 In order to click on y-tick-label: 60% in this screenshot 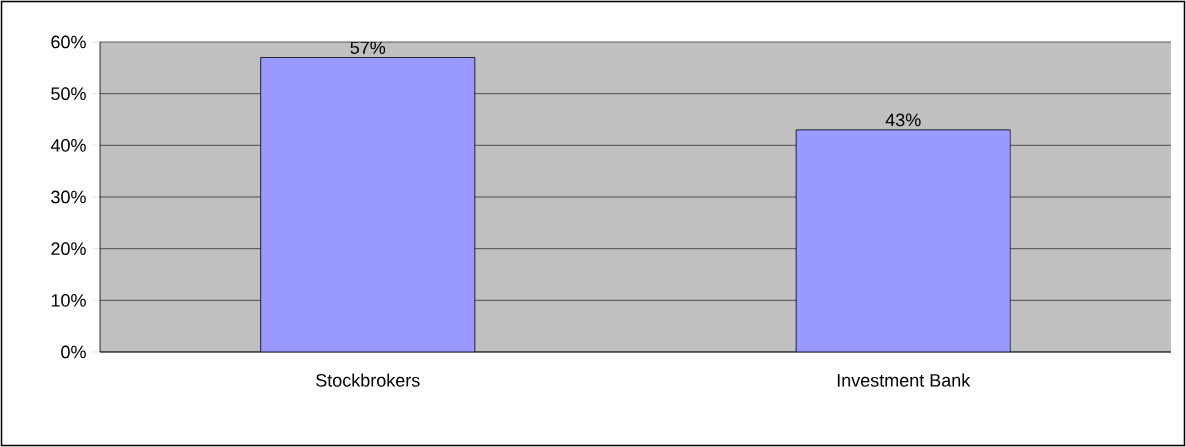, I will do `click(68, 42)`.